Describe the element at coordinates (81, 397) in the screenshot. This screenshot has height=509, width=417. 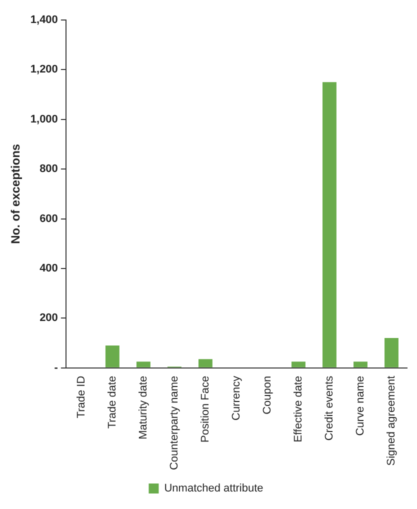
I see `x-tick-label: Trade ID` at that location.